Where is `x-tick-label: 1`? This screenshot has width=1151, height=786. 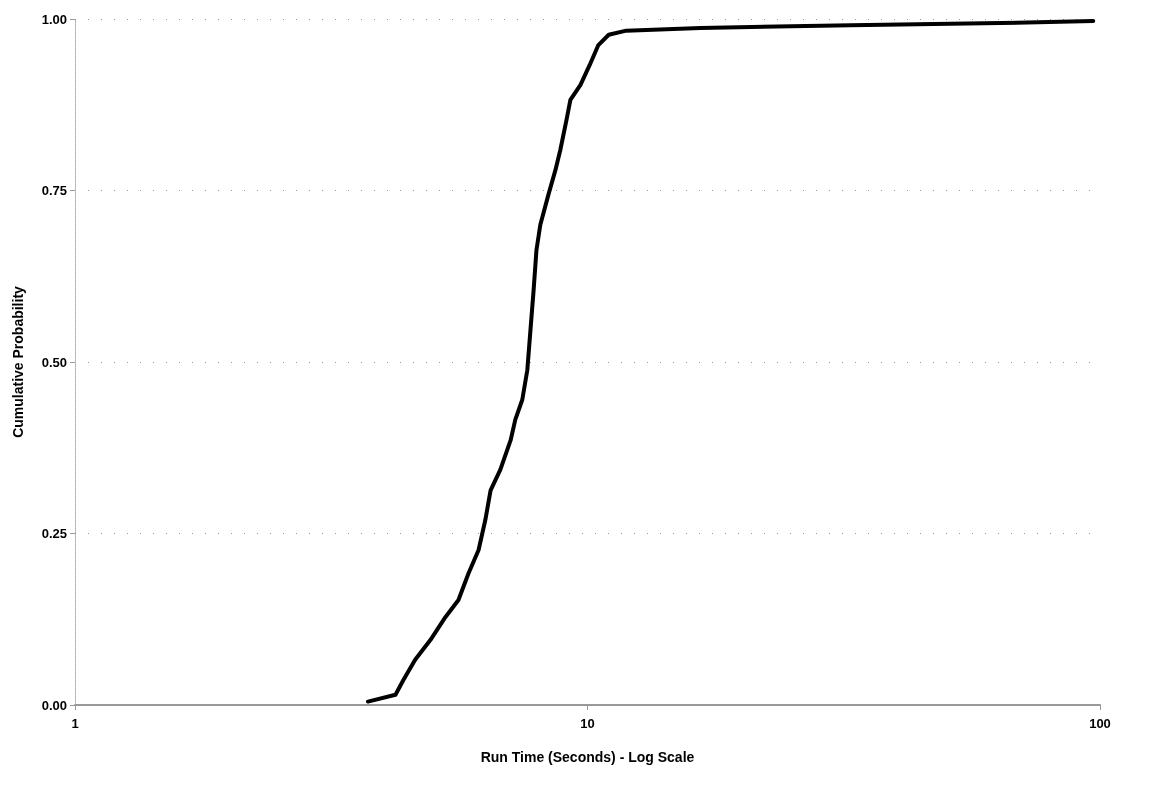
x-tick-label: 1 is located at coordinates (75, 723).